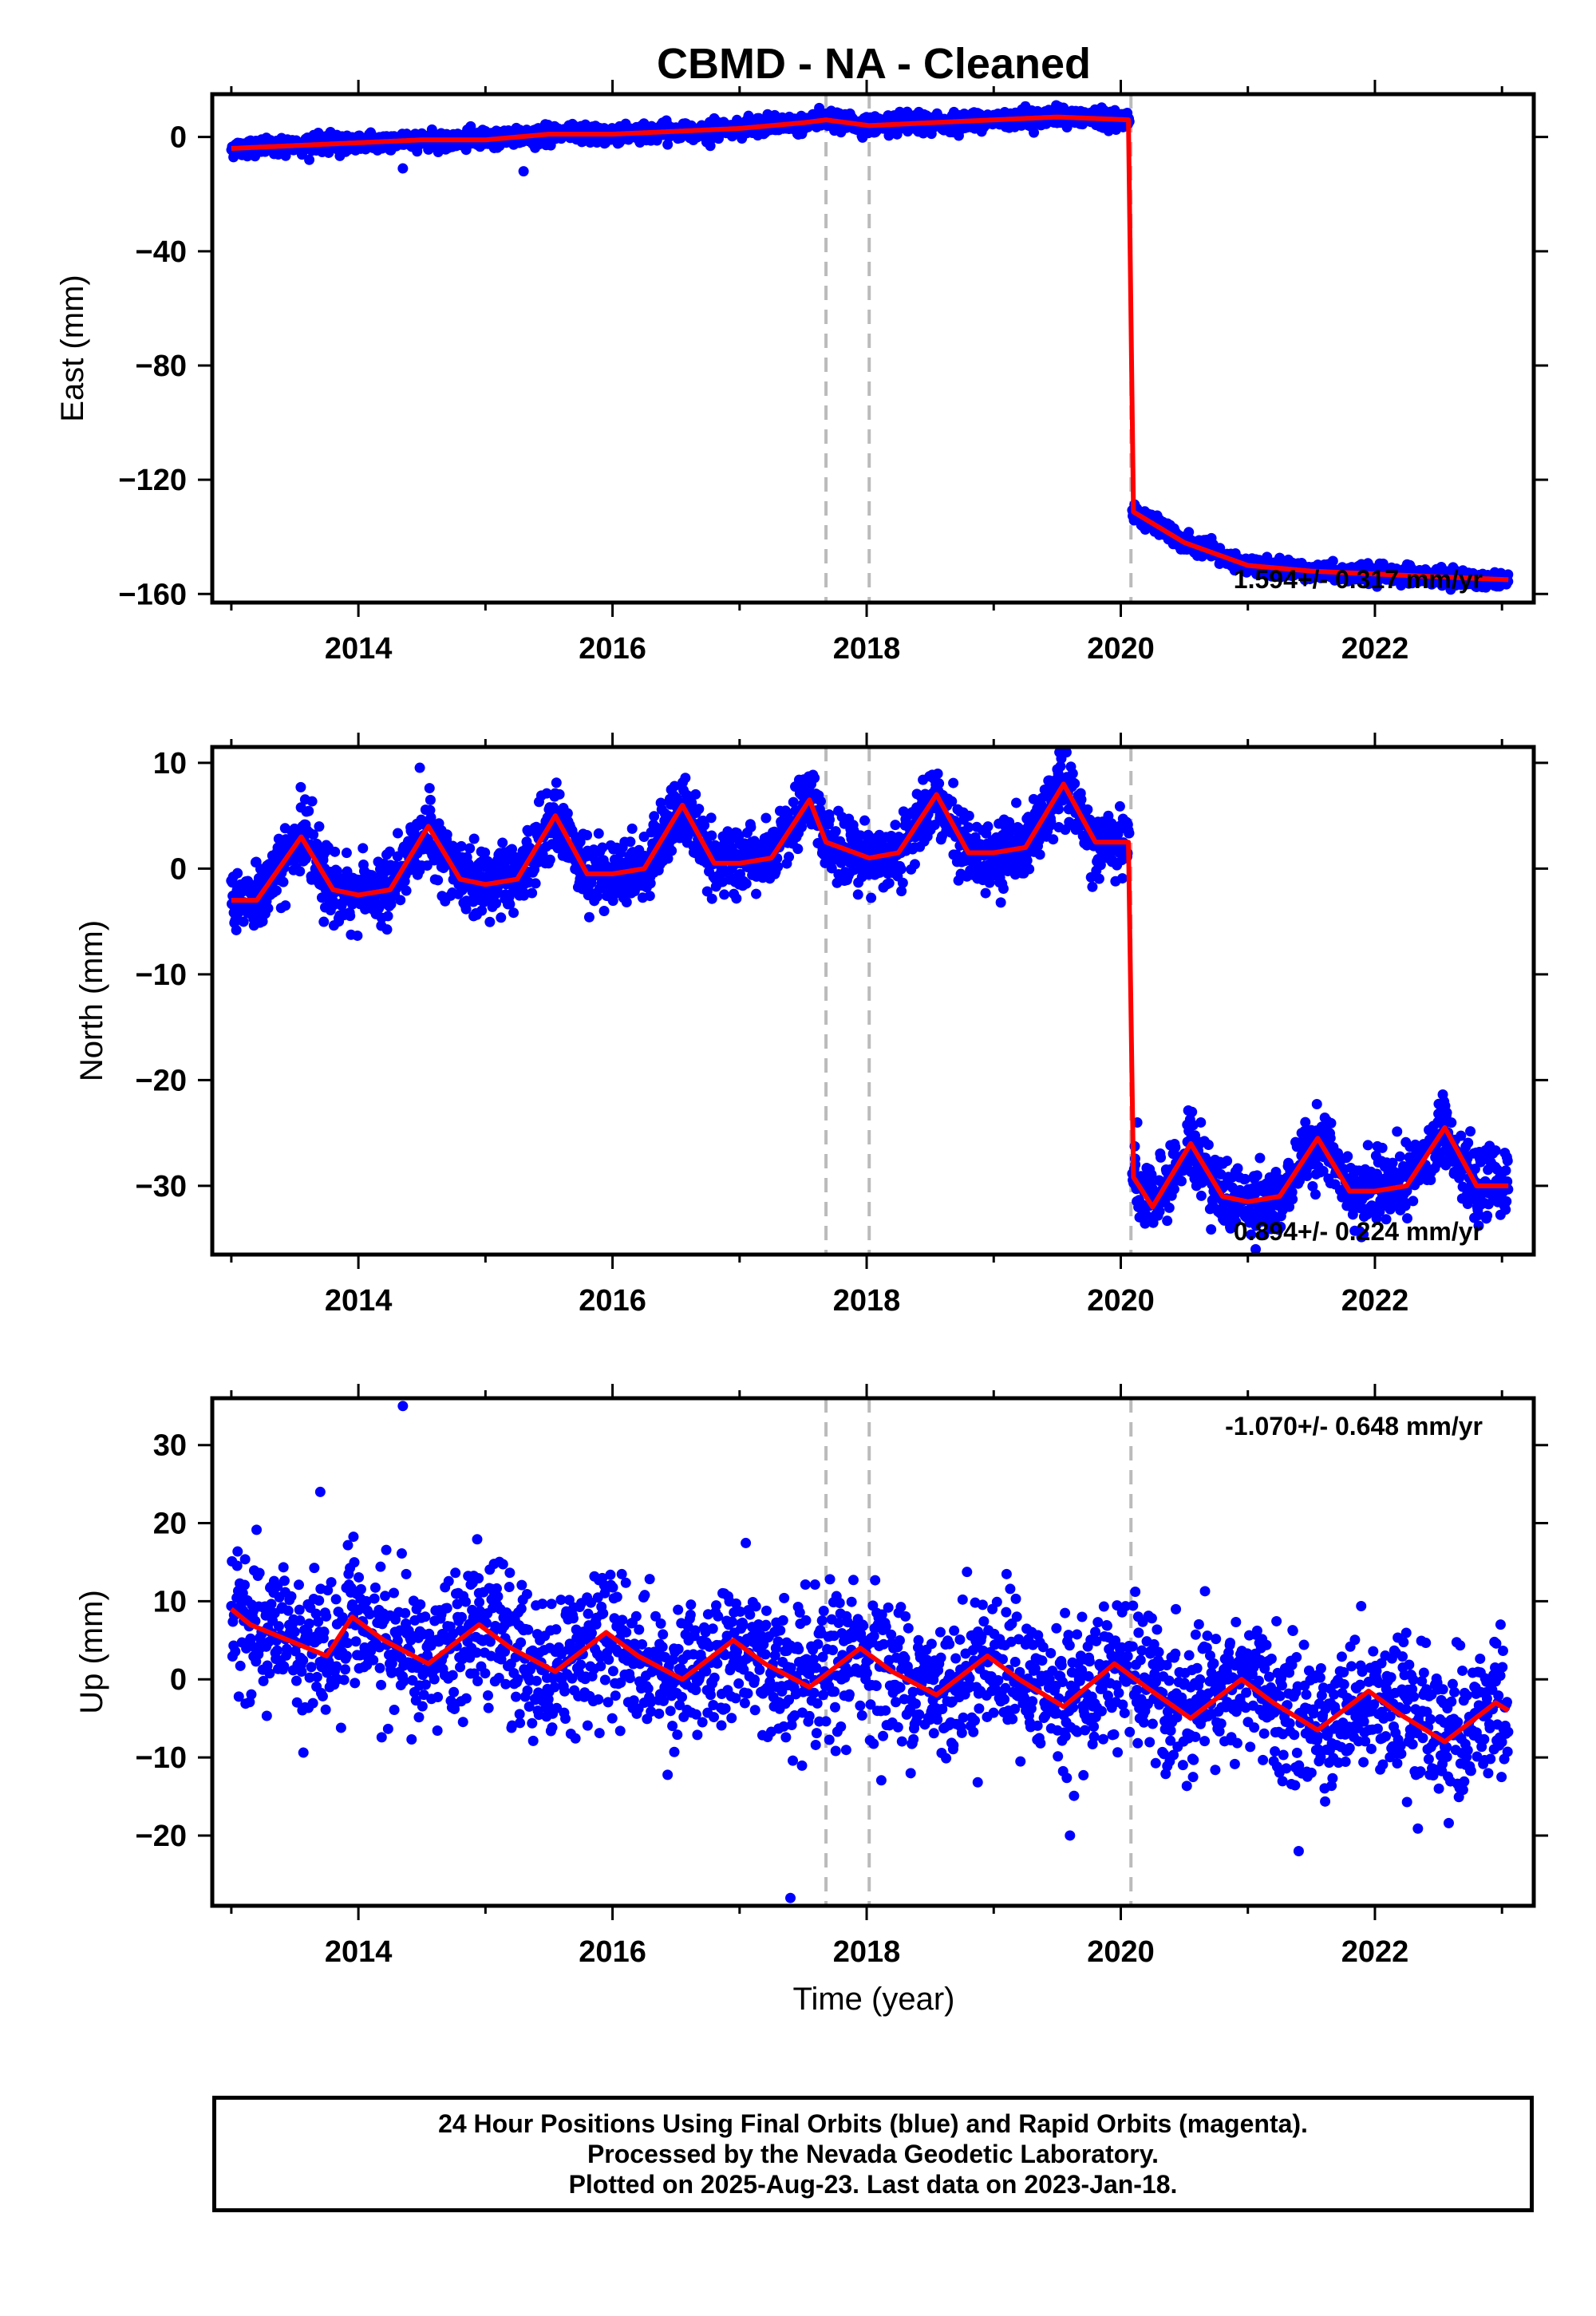  What do you see at coordinates (1358, 579) in the screenshot?
I see `rate-label: 1.594+/- 0.317 mm/yr` at bounding box center [1358, 579].